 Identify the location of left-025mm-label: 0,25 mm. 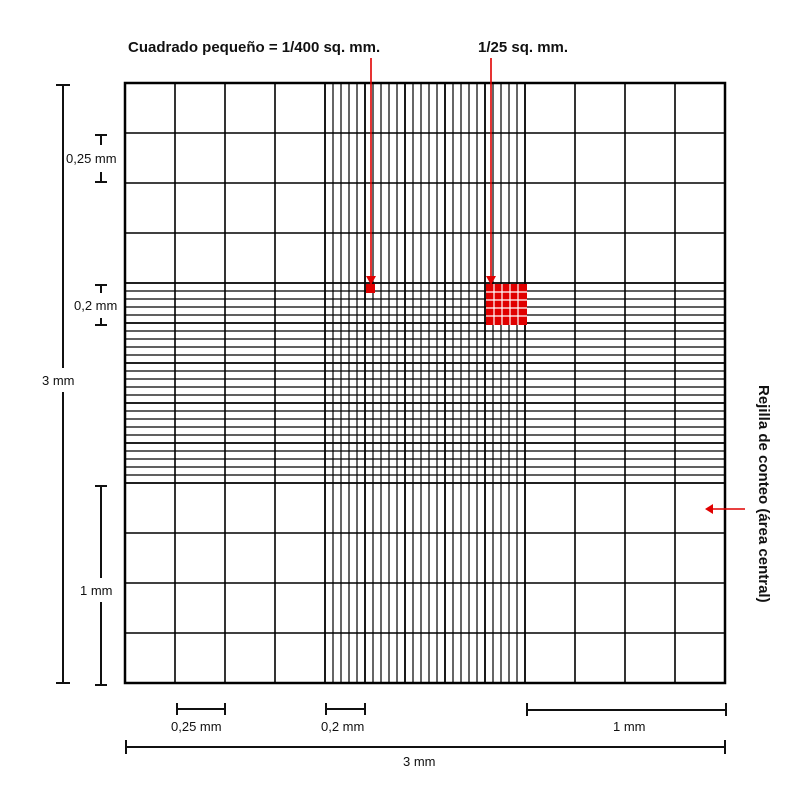
(91, 158).